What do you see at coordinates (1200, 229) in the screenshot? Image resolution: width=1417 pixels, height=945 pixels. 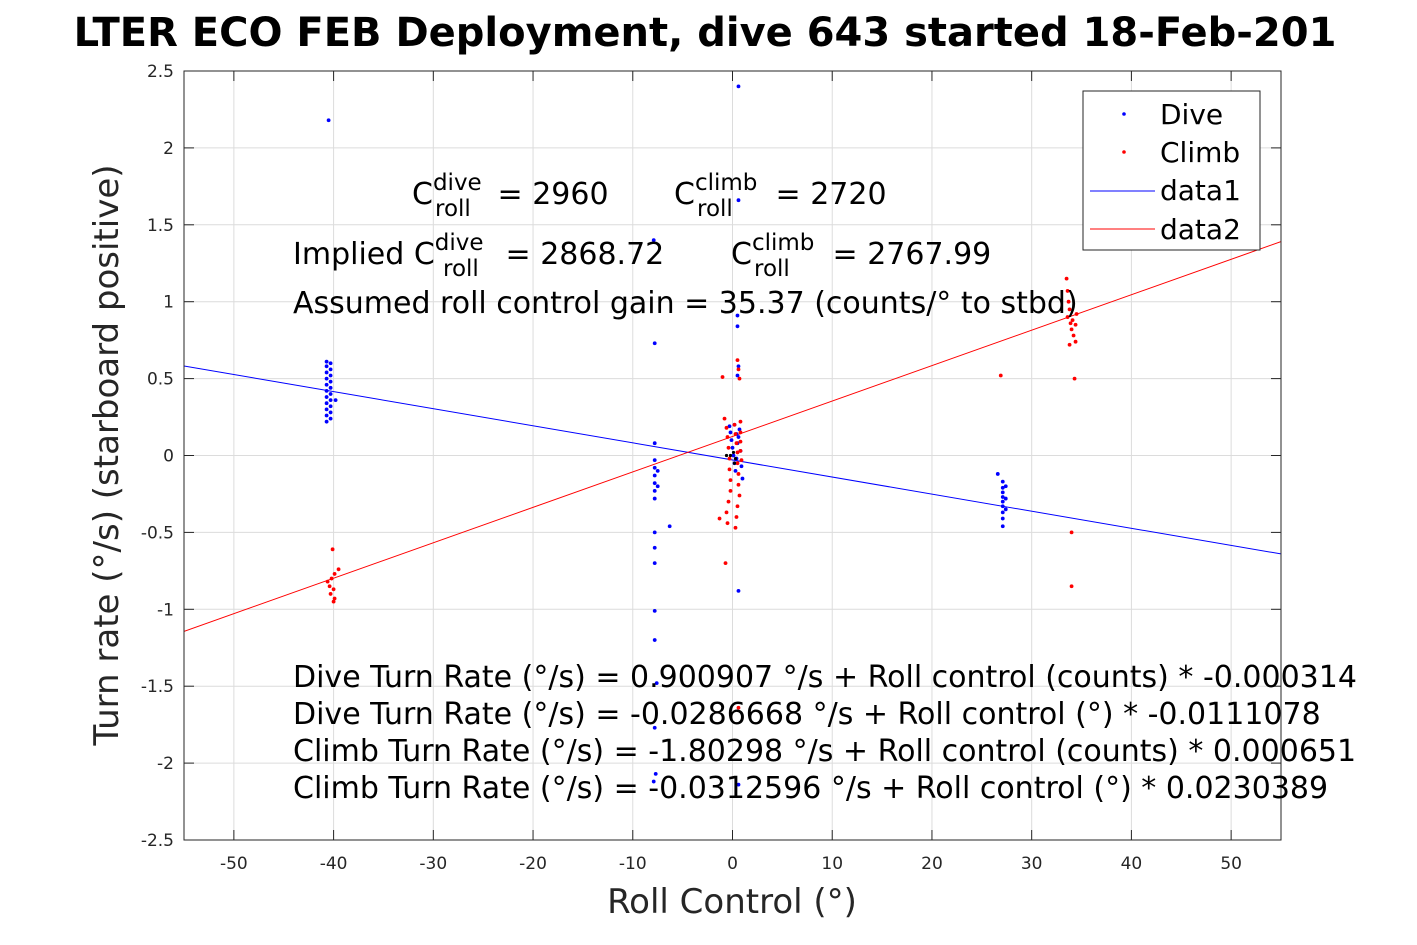 I see `legend-label-data2: data2` at bounding box center [1200, 229].